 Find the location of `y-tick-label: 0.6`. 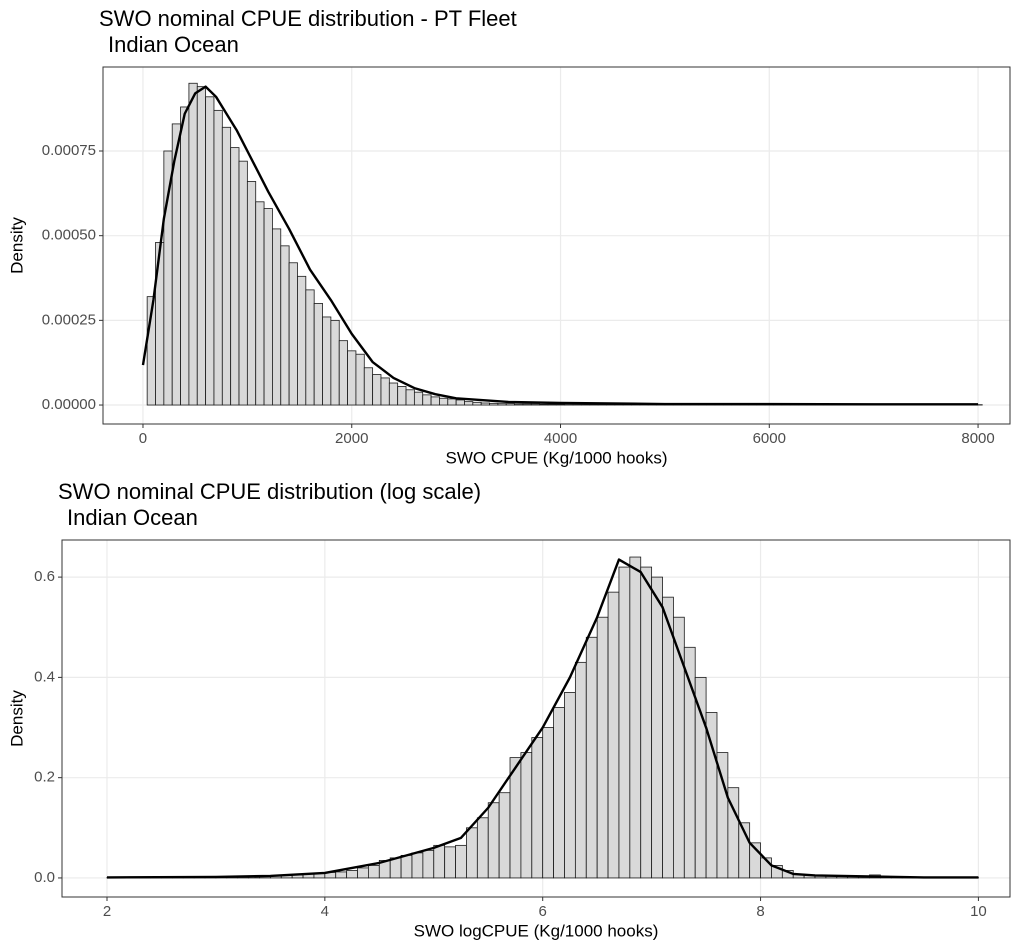

y-tick-label: 0.6 is located at coordinates (44, 576).